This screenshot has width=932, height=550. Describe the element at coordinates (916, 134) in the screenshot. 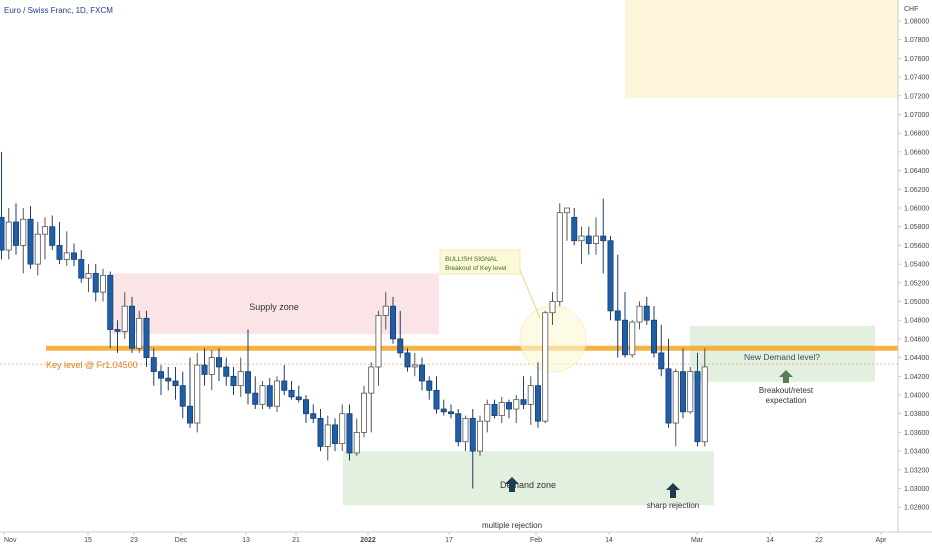

I see `y-tick-label: 1.06800` at that location.